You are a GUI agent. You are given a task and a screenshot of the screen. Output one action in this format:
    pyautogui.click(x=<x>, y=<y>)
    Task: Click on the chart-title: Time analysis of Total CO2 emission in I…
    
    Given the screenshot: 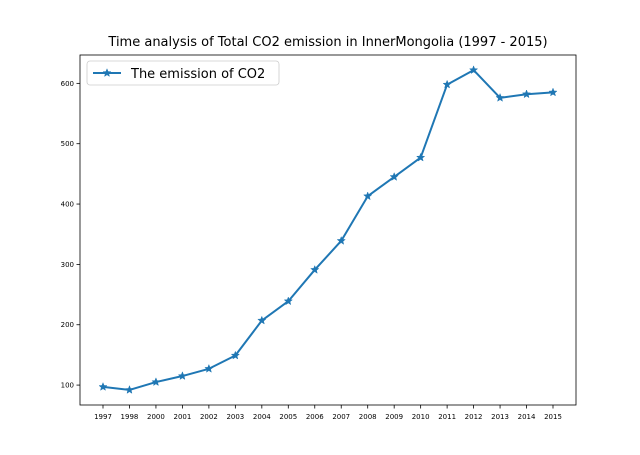 What is the action you would take?
    pyautogui.click(x=327, y=42)
    